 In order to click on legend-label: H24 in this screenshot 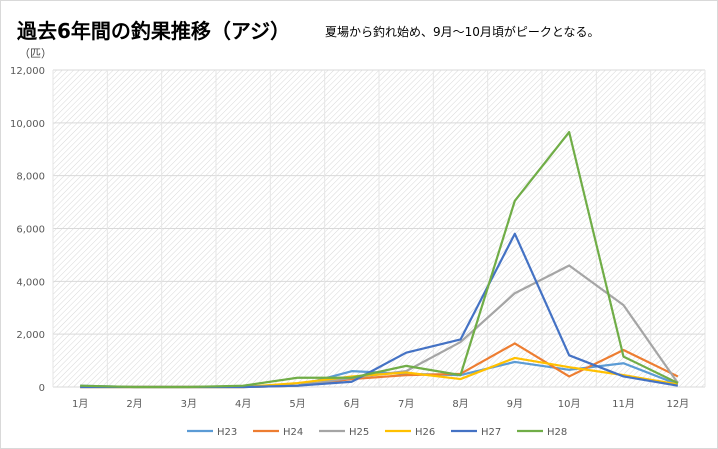, I will do `click(293, 432)`.